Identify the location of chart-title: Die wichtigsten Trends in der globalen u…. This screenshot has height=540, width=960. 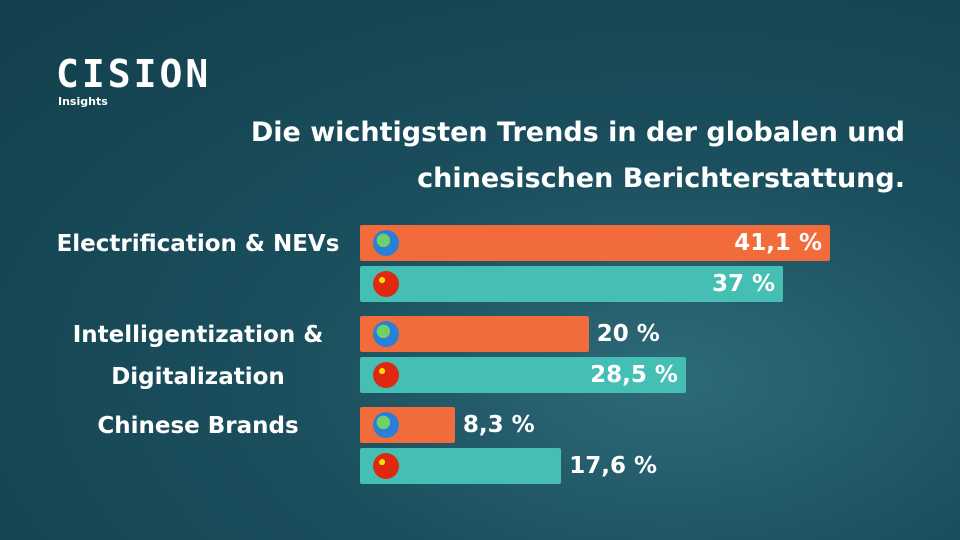
(577, 155).